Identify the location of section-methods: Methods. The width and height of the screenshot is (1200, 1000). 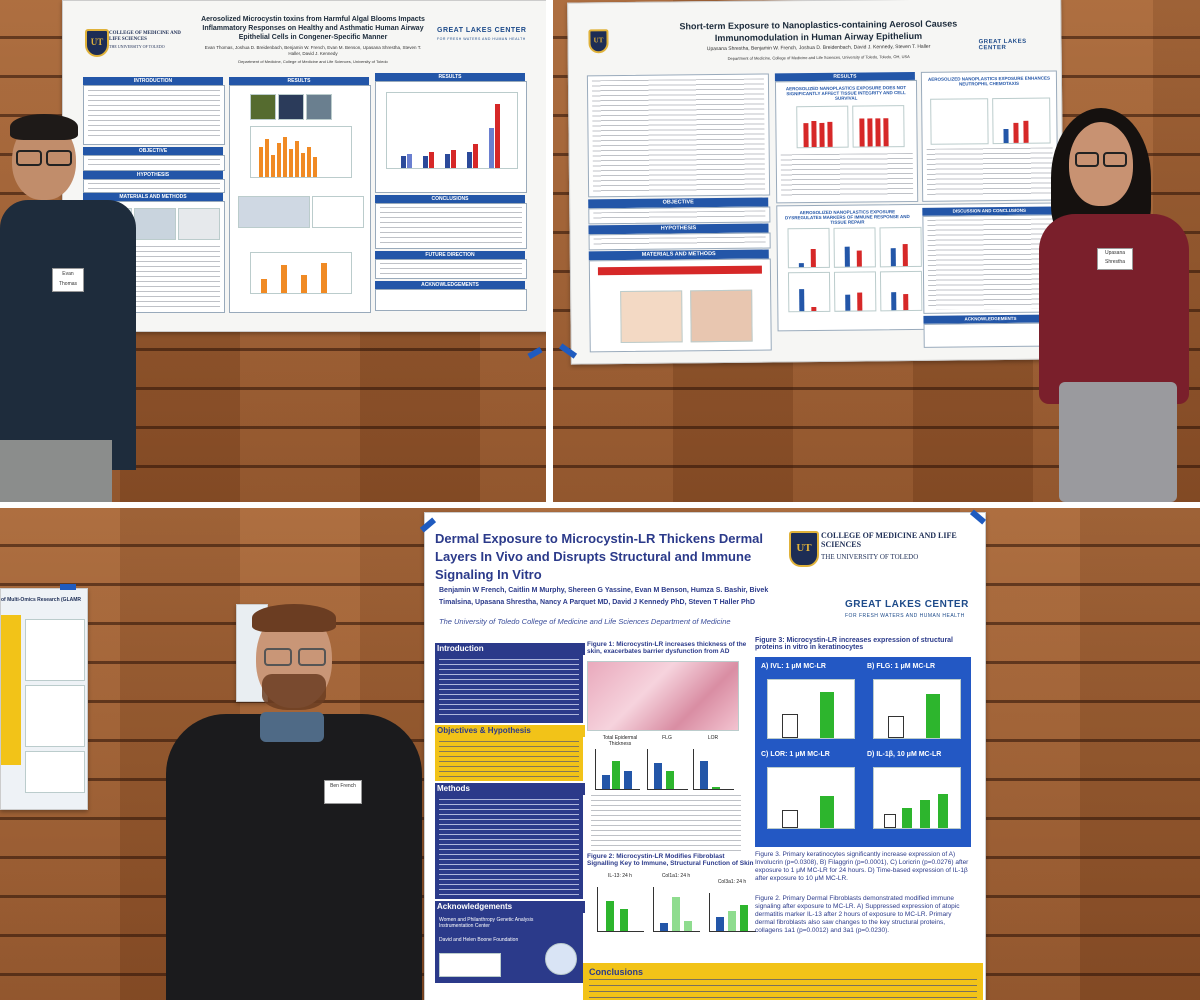
(510, 789).